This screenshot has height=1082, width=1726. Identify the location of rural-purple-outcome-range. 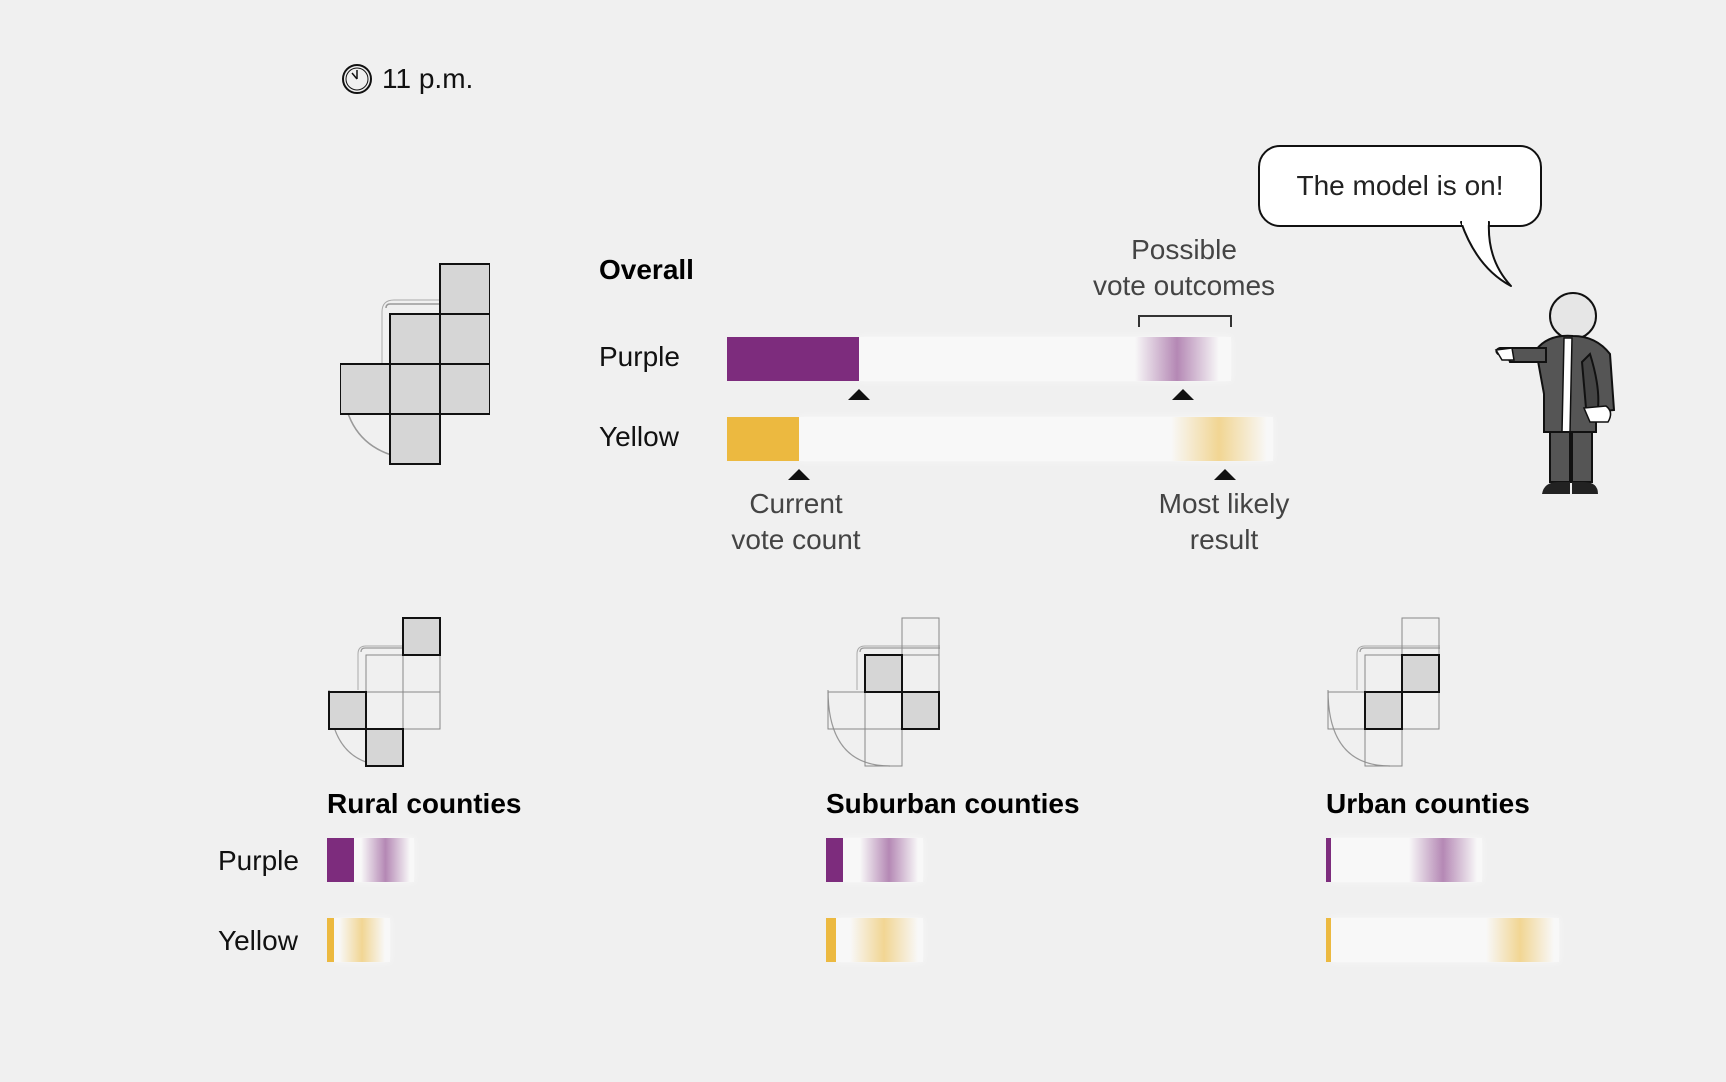
(385, 860).